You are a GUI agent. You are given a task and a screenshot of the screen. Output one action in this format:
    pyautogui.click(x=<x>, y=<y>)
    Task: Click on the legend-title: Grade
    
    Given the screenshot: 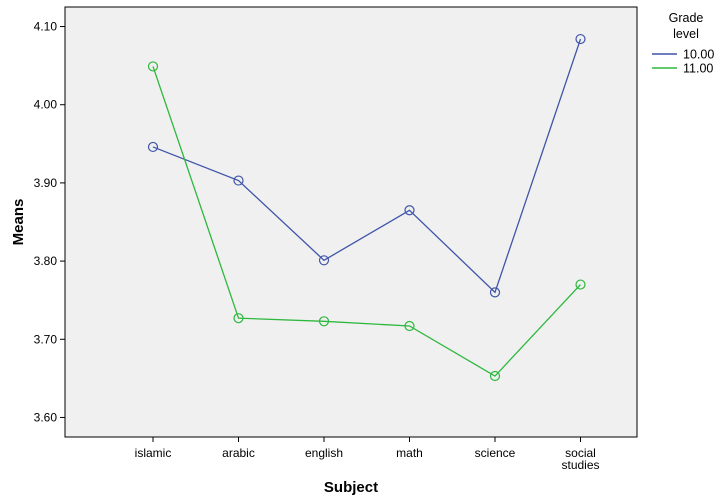 What is the action you would take?
    pyautogui.click(x=686, y=18)
    